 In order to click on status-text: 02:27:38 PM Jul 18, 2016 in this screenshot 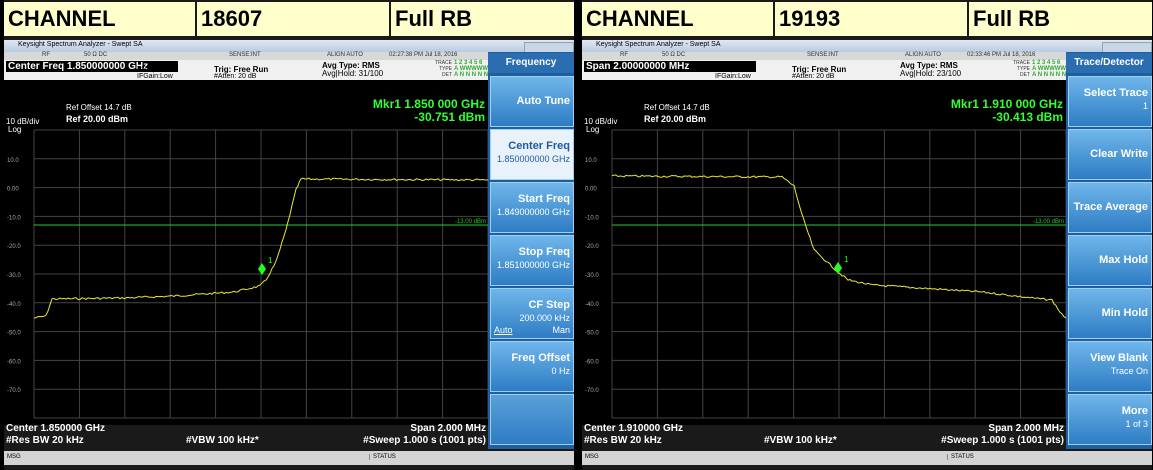, I will do `click(423, 55)`.